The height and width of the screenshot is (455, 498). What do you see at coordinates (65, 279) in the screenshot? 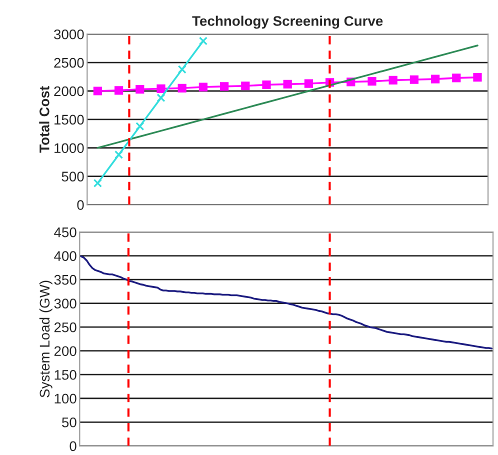
I see `y-tick-label: 350` at bounding box center [65, 279].